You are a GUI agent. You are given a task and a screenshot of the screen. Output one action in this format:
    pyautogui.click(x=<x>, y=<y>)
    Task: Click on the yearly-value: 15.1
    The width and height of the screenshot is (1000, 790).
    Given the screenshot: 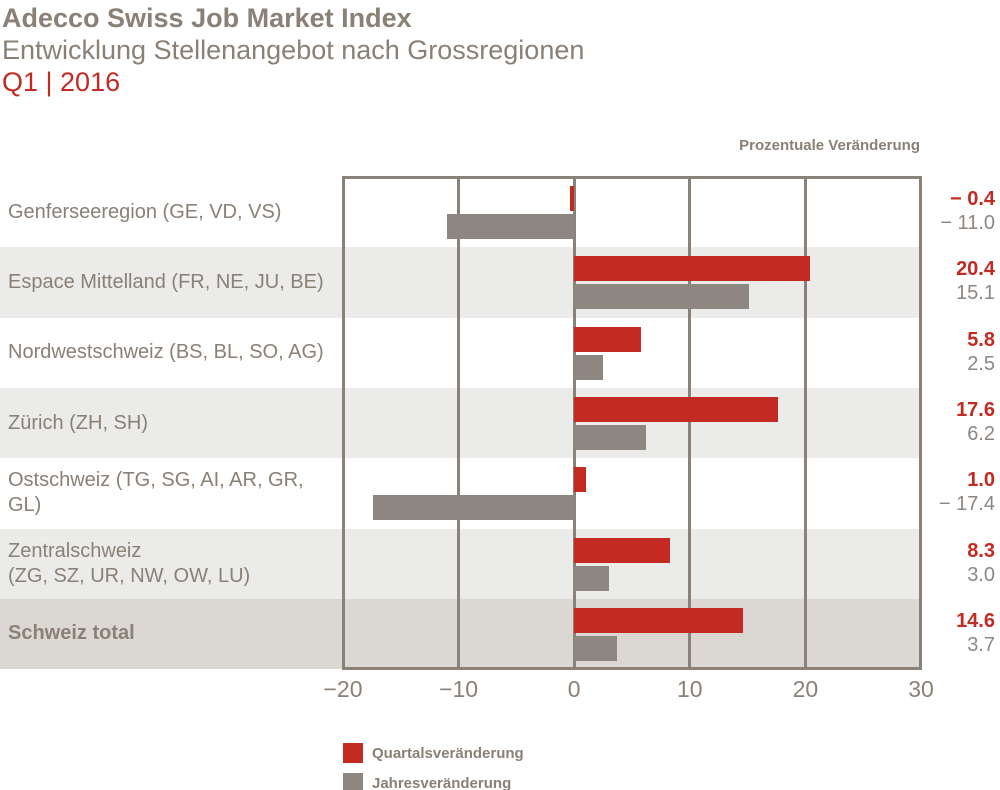 What is the action you would take?
    pyautogui.click(x=975, y=293)
    